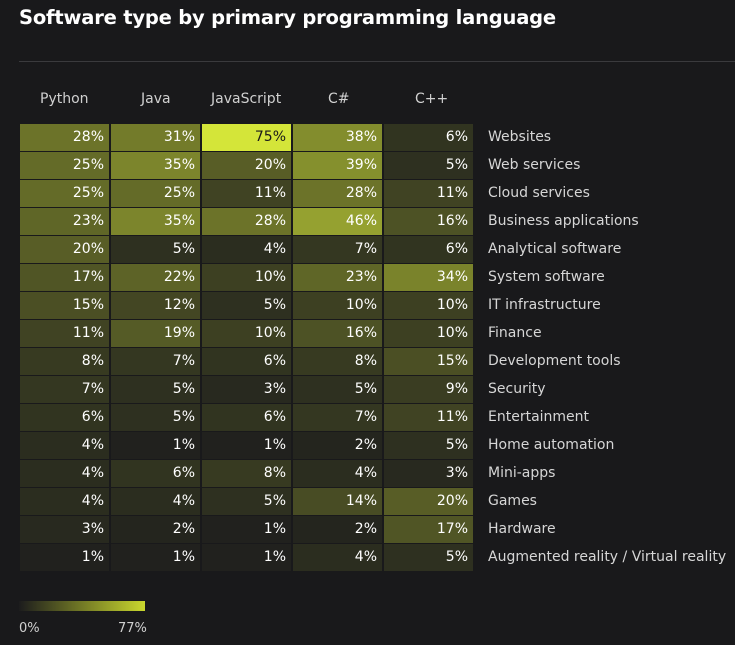 This screenshot has height=645, width=735. I want to click on heatmap-cell: 31%, so click(155, 137).